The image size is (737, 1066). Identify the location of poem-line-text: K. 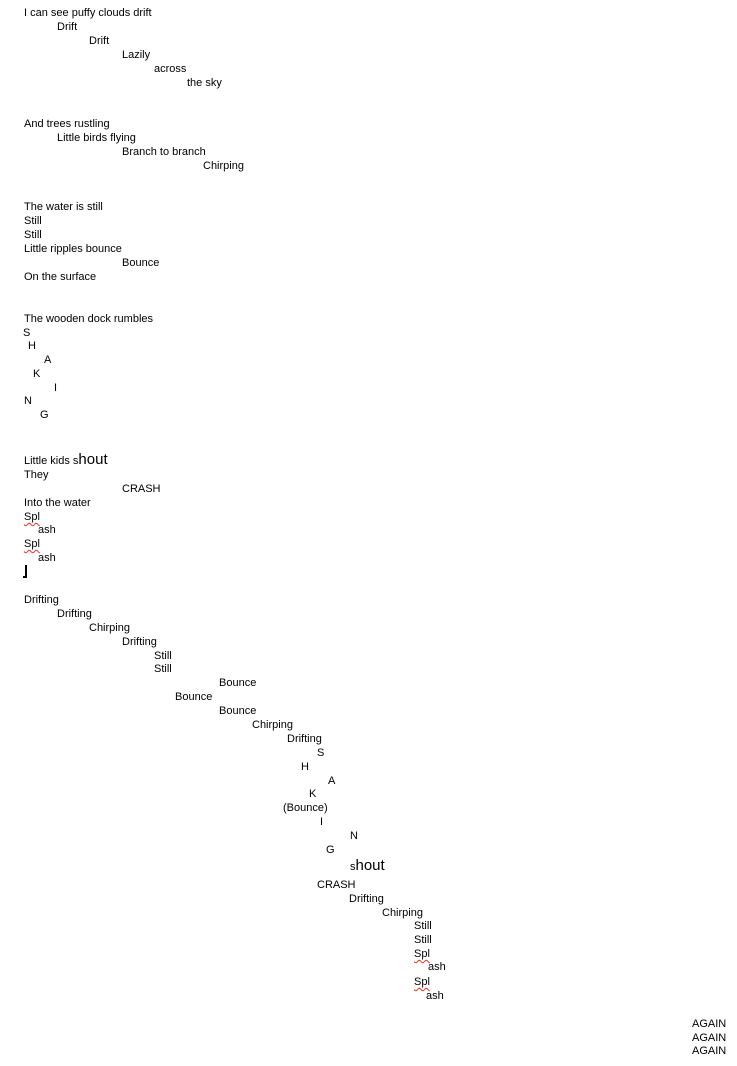
(37, 374).